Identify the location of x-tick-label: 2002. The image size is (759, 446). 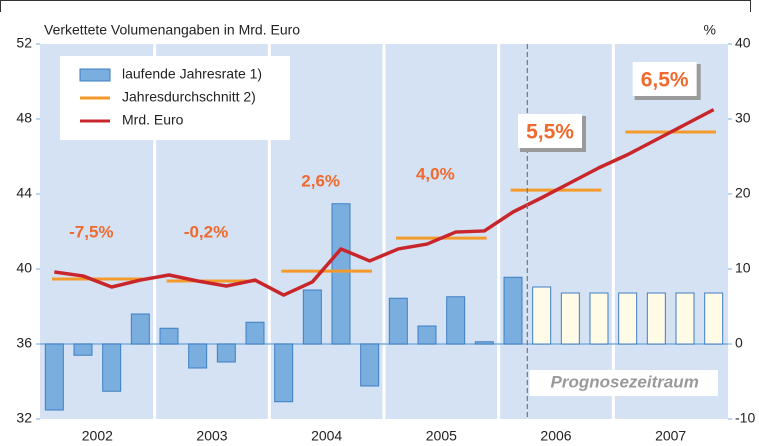
(97, 436).